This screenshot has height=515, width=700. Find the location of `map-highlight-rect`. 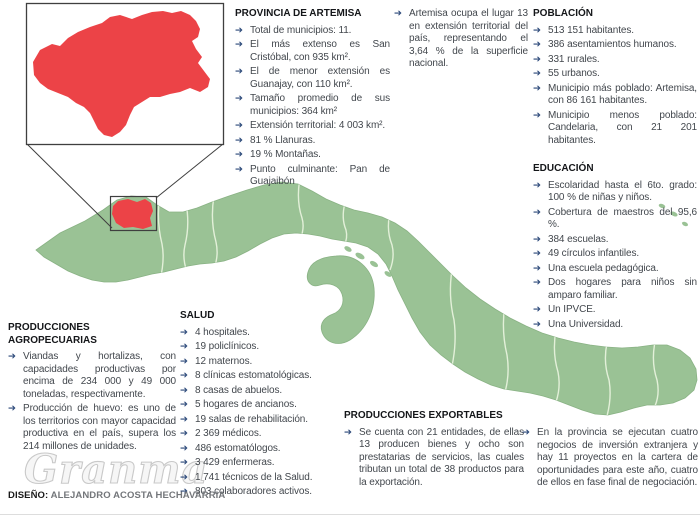

map-highlight-rect is located at coordinates (133, 213).